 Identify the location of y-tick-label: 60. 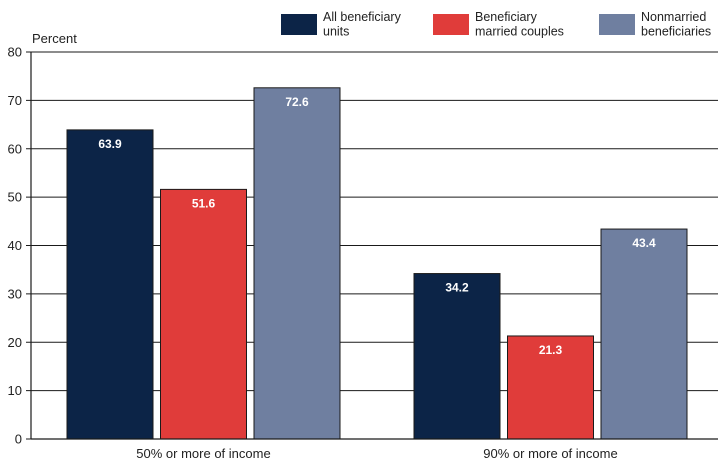
(15, 148).